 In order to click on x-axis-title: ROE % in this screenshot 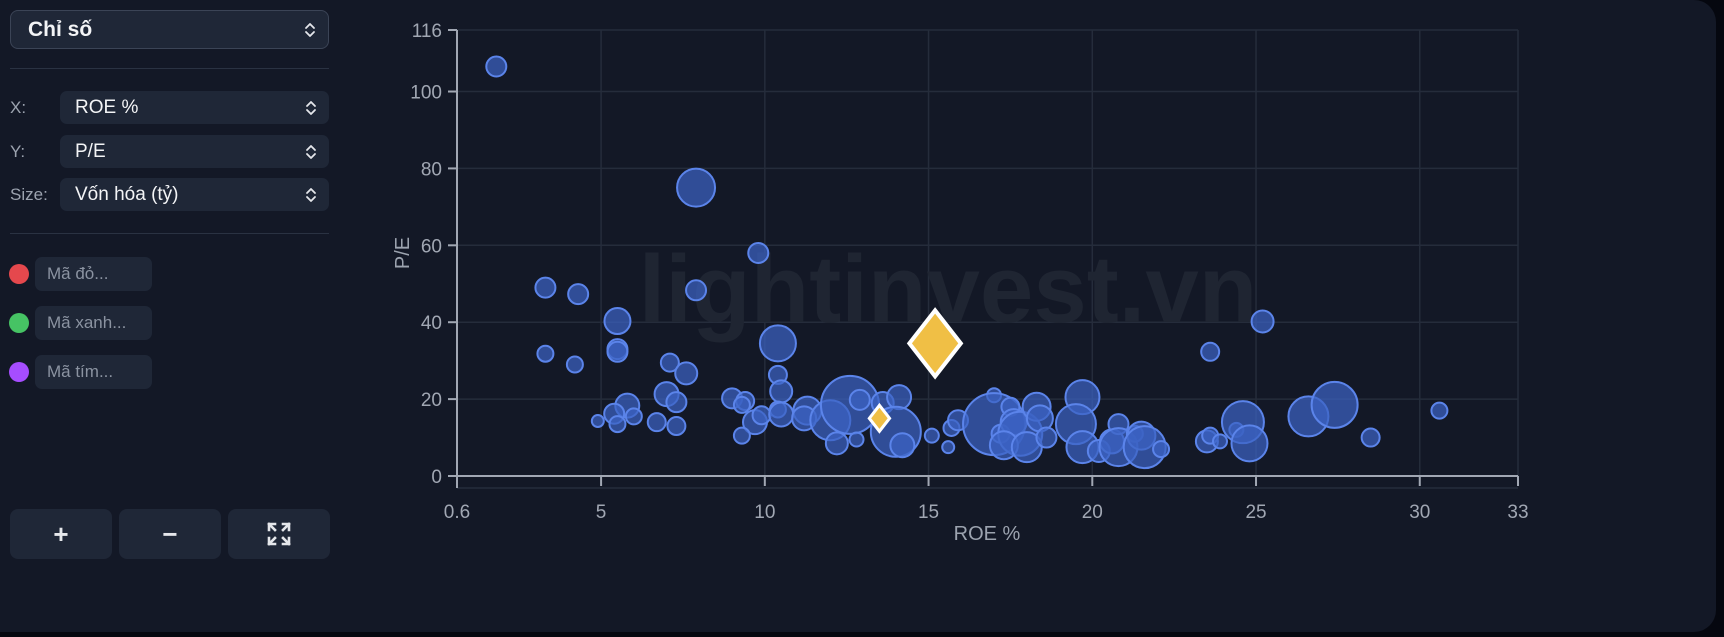, I will do `click(987, 534)`.